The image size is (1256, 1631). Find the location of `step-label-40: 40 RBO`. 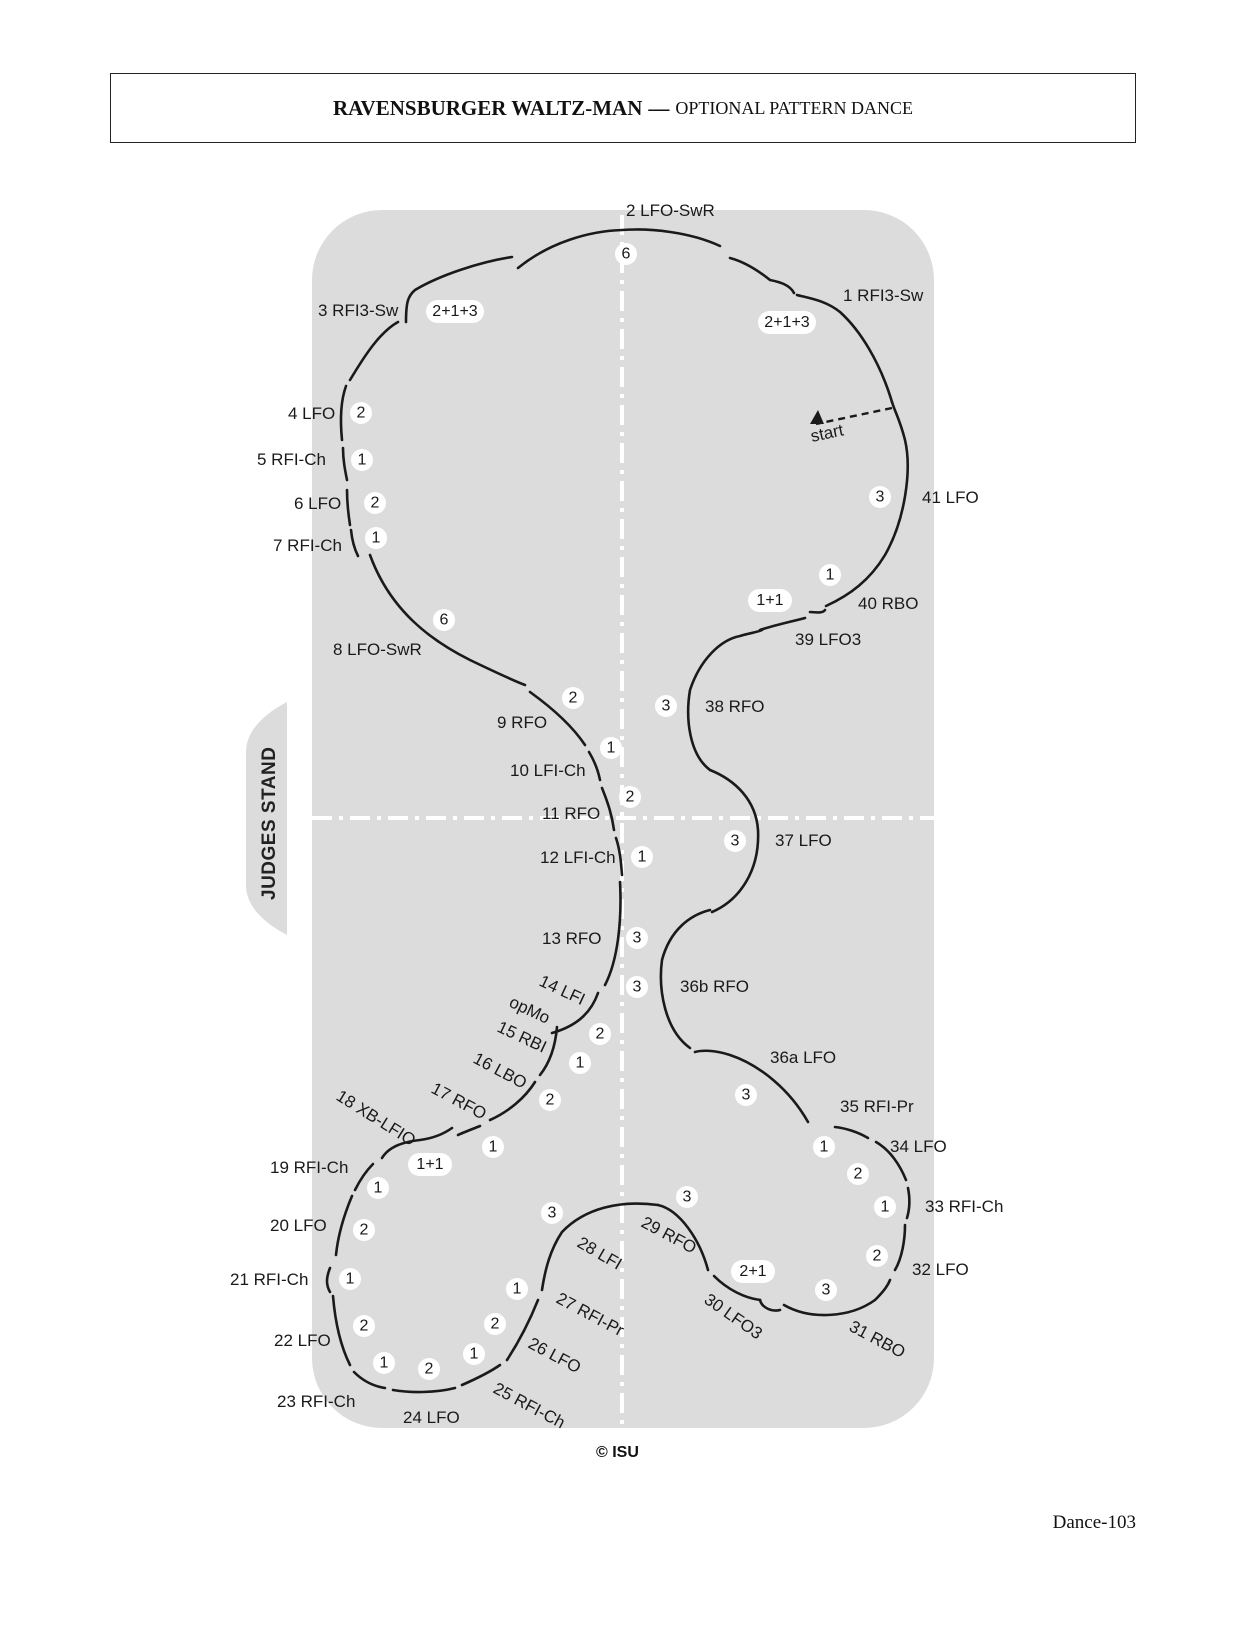

step-label-40: 40 RBO is located at coordinates (888, 603).